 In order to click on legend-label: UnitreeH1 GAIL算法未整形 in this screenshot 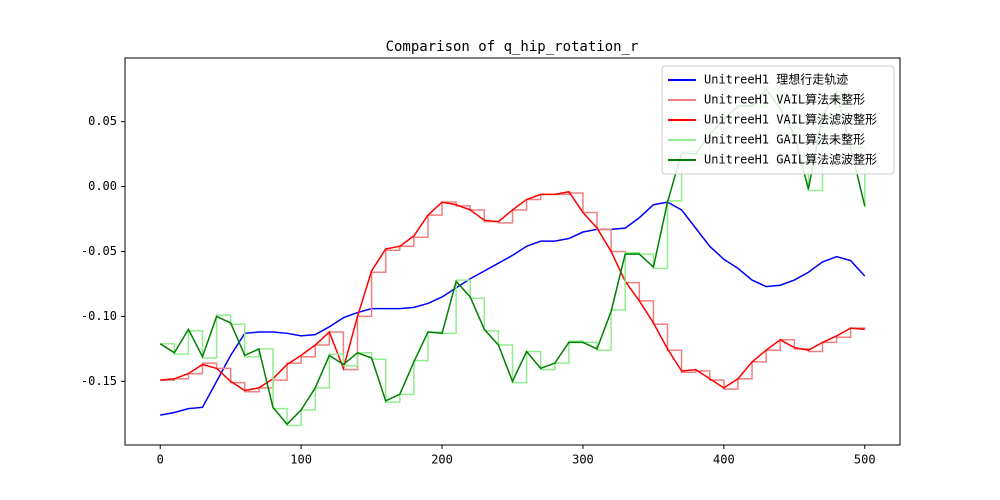, I will do `click(784, 139)`.